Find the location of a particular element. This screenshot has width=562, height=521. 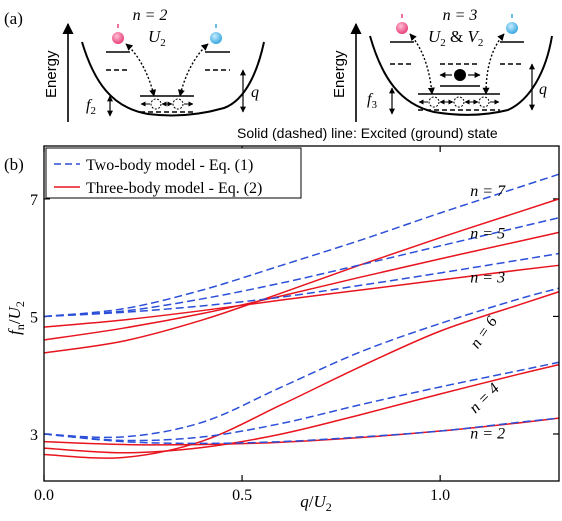

y-tick-label: 5 is located at coordinates (34, 317).